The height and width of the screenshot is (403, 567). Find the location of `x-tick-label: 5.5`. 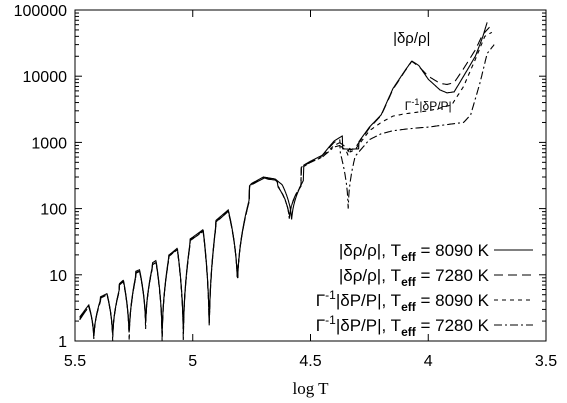

x-tick-label: 5.5 is located at coordinates (75, 361).